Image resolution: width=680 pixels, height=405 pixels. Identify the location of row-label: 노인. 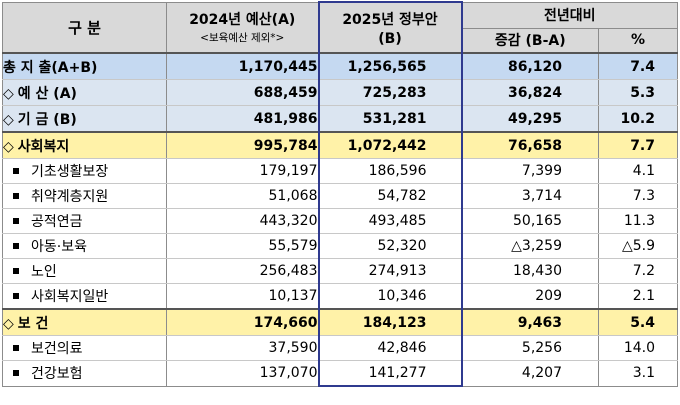
(84, 271).